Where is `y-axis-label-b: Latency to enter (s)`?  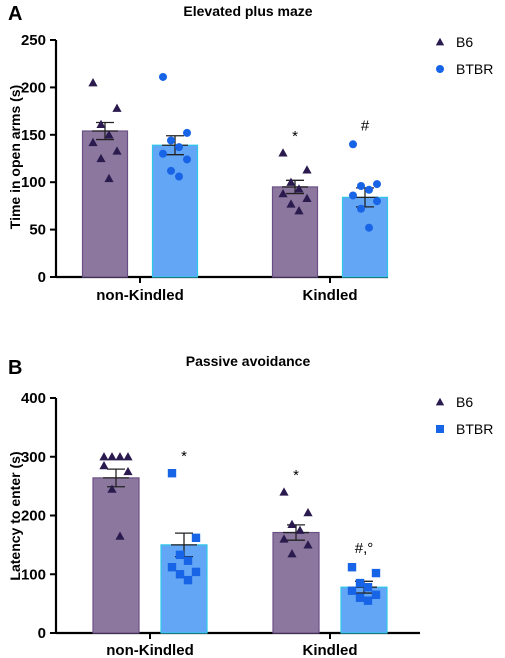
y-axis-label-b: Latency to enter (s) is located at coordinates (15, 515).